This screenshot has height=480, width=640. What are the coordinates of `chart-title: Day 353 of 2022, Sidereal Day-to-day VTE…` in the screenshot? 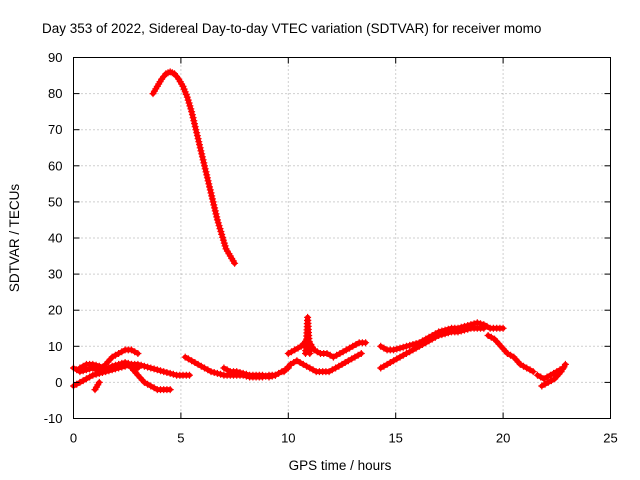 It's located at (291, 28).